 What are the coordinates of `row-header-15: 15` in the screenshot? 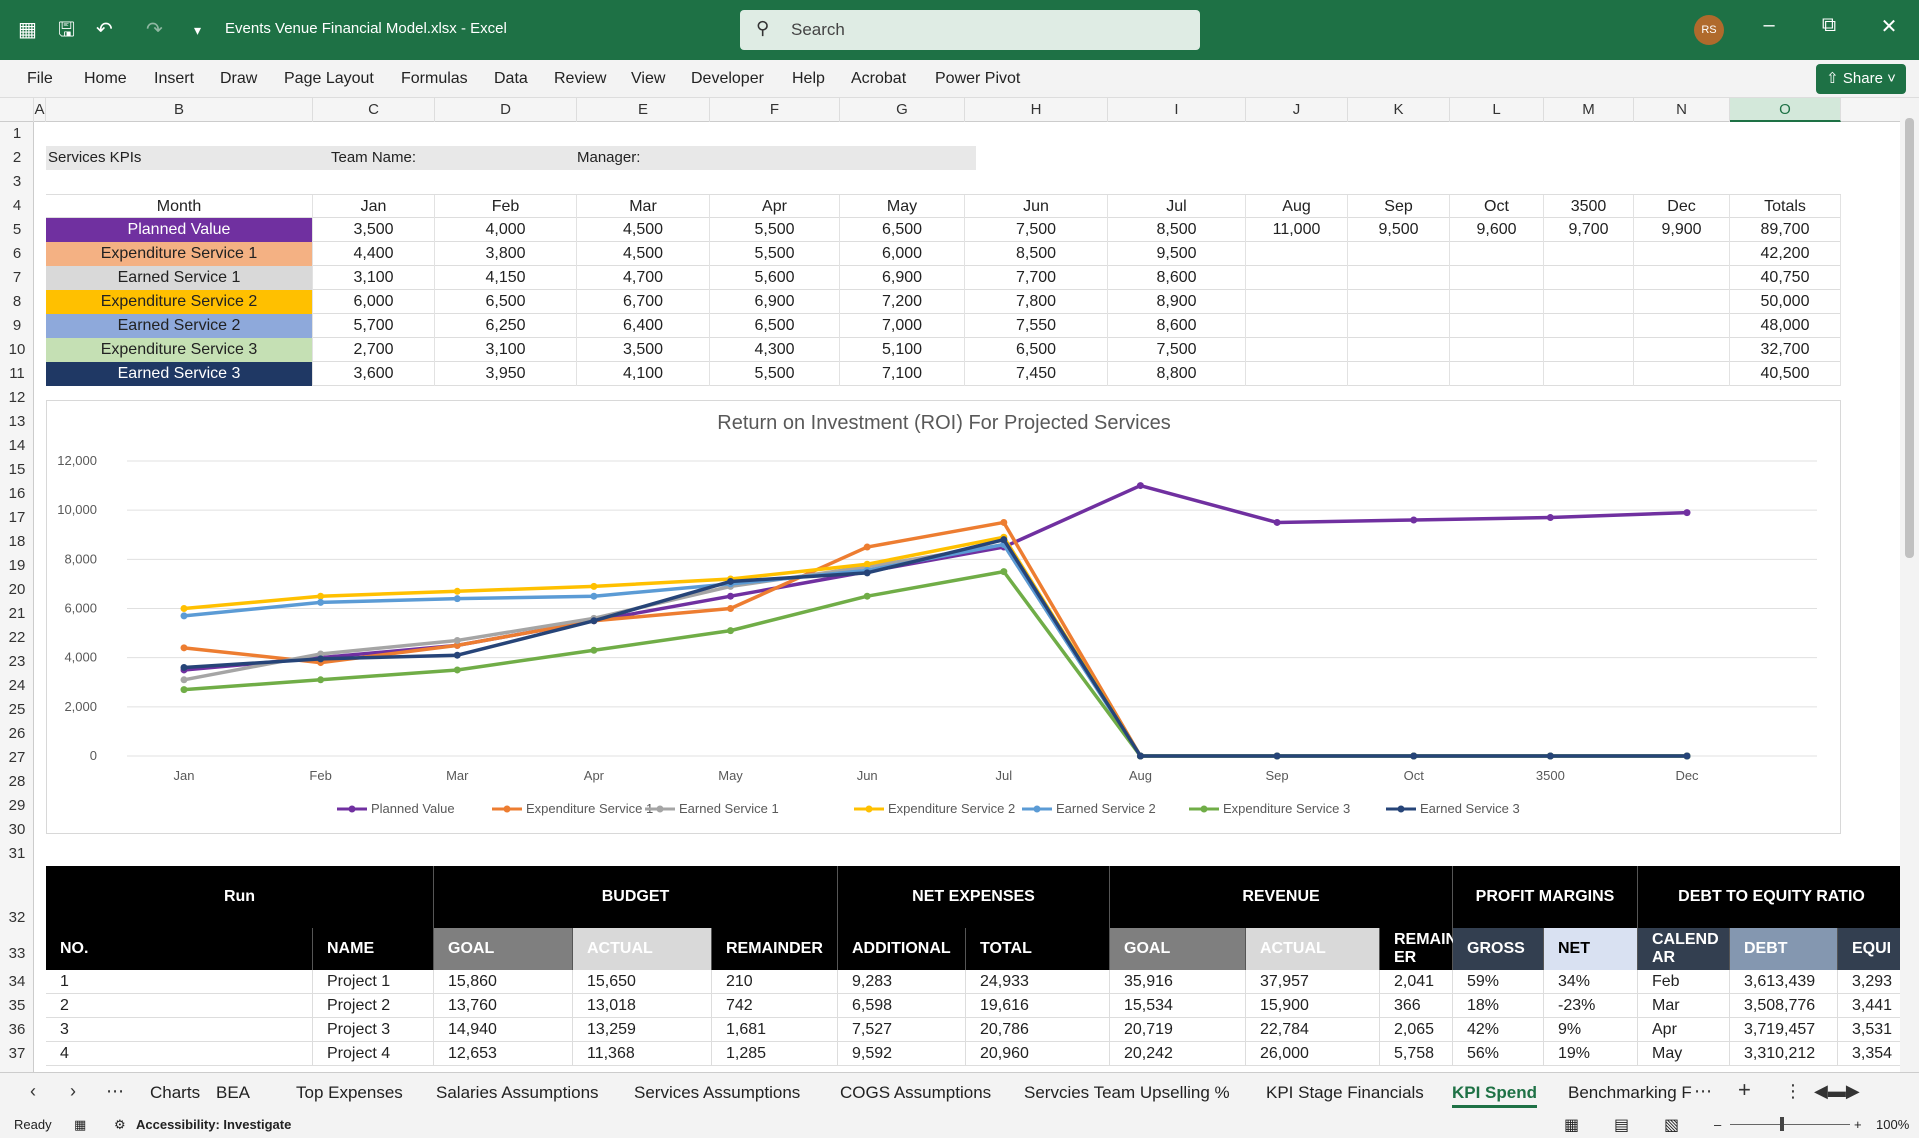 It's located at (17, 469).